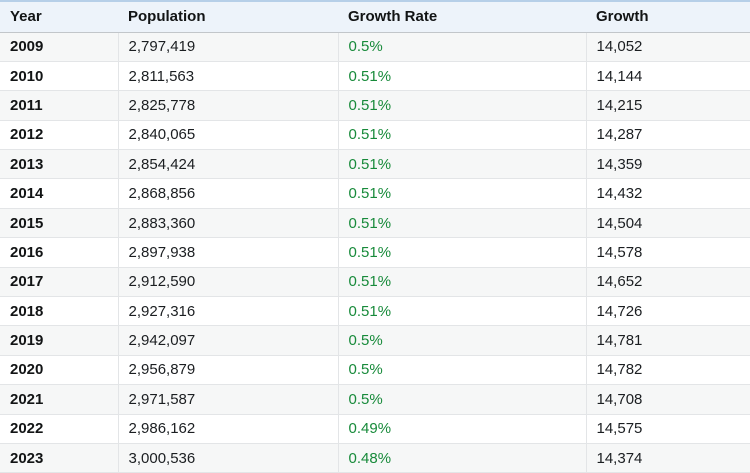  What do you see at coordinates (59, 135) in the screenshot?
I see `year-cell: 2012` at bounding box center [59, 135].